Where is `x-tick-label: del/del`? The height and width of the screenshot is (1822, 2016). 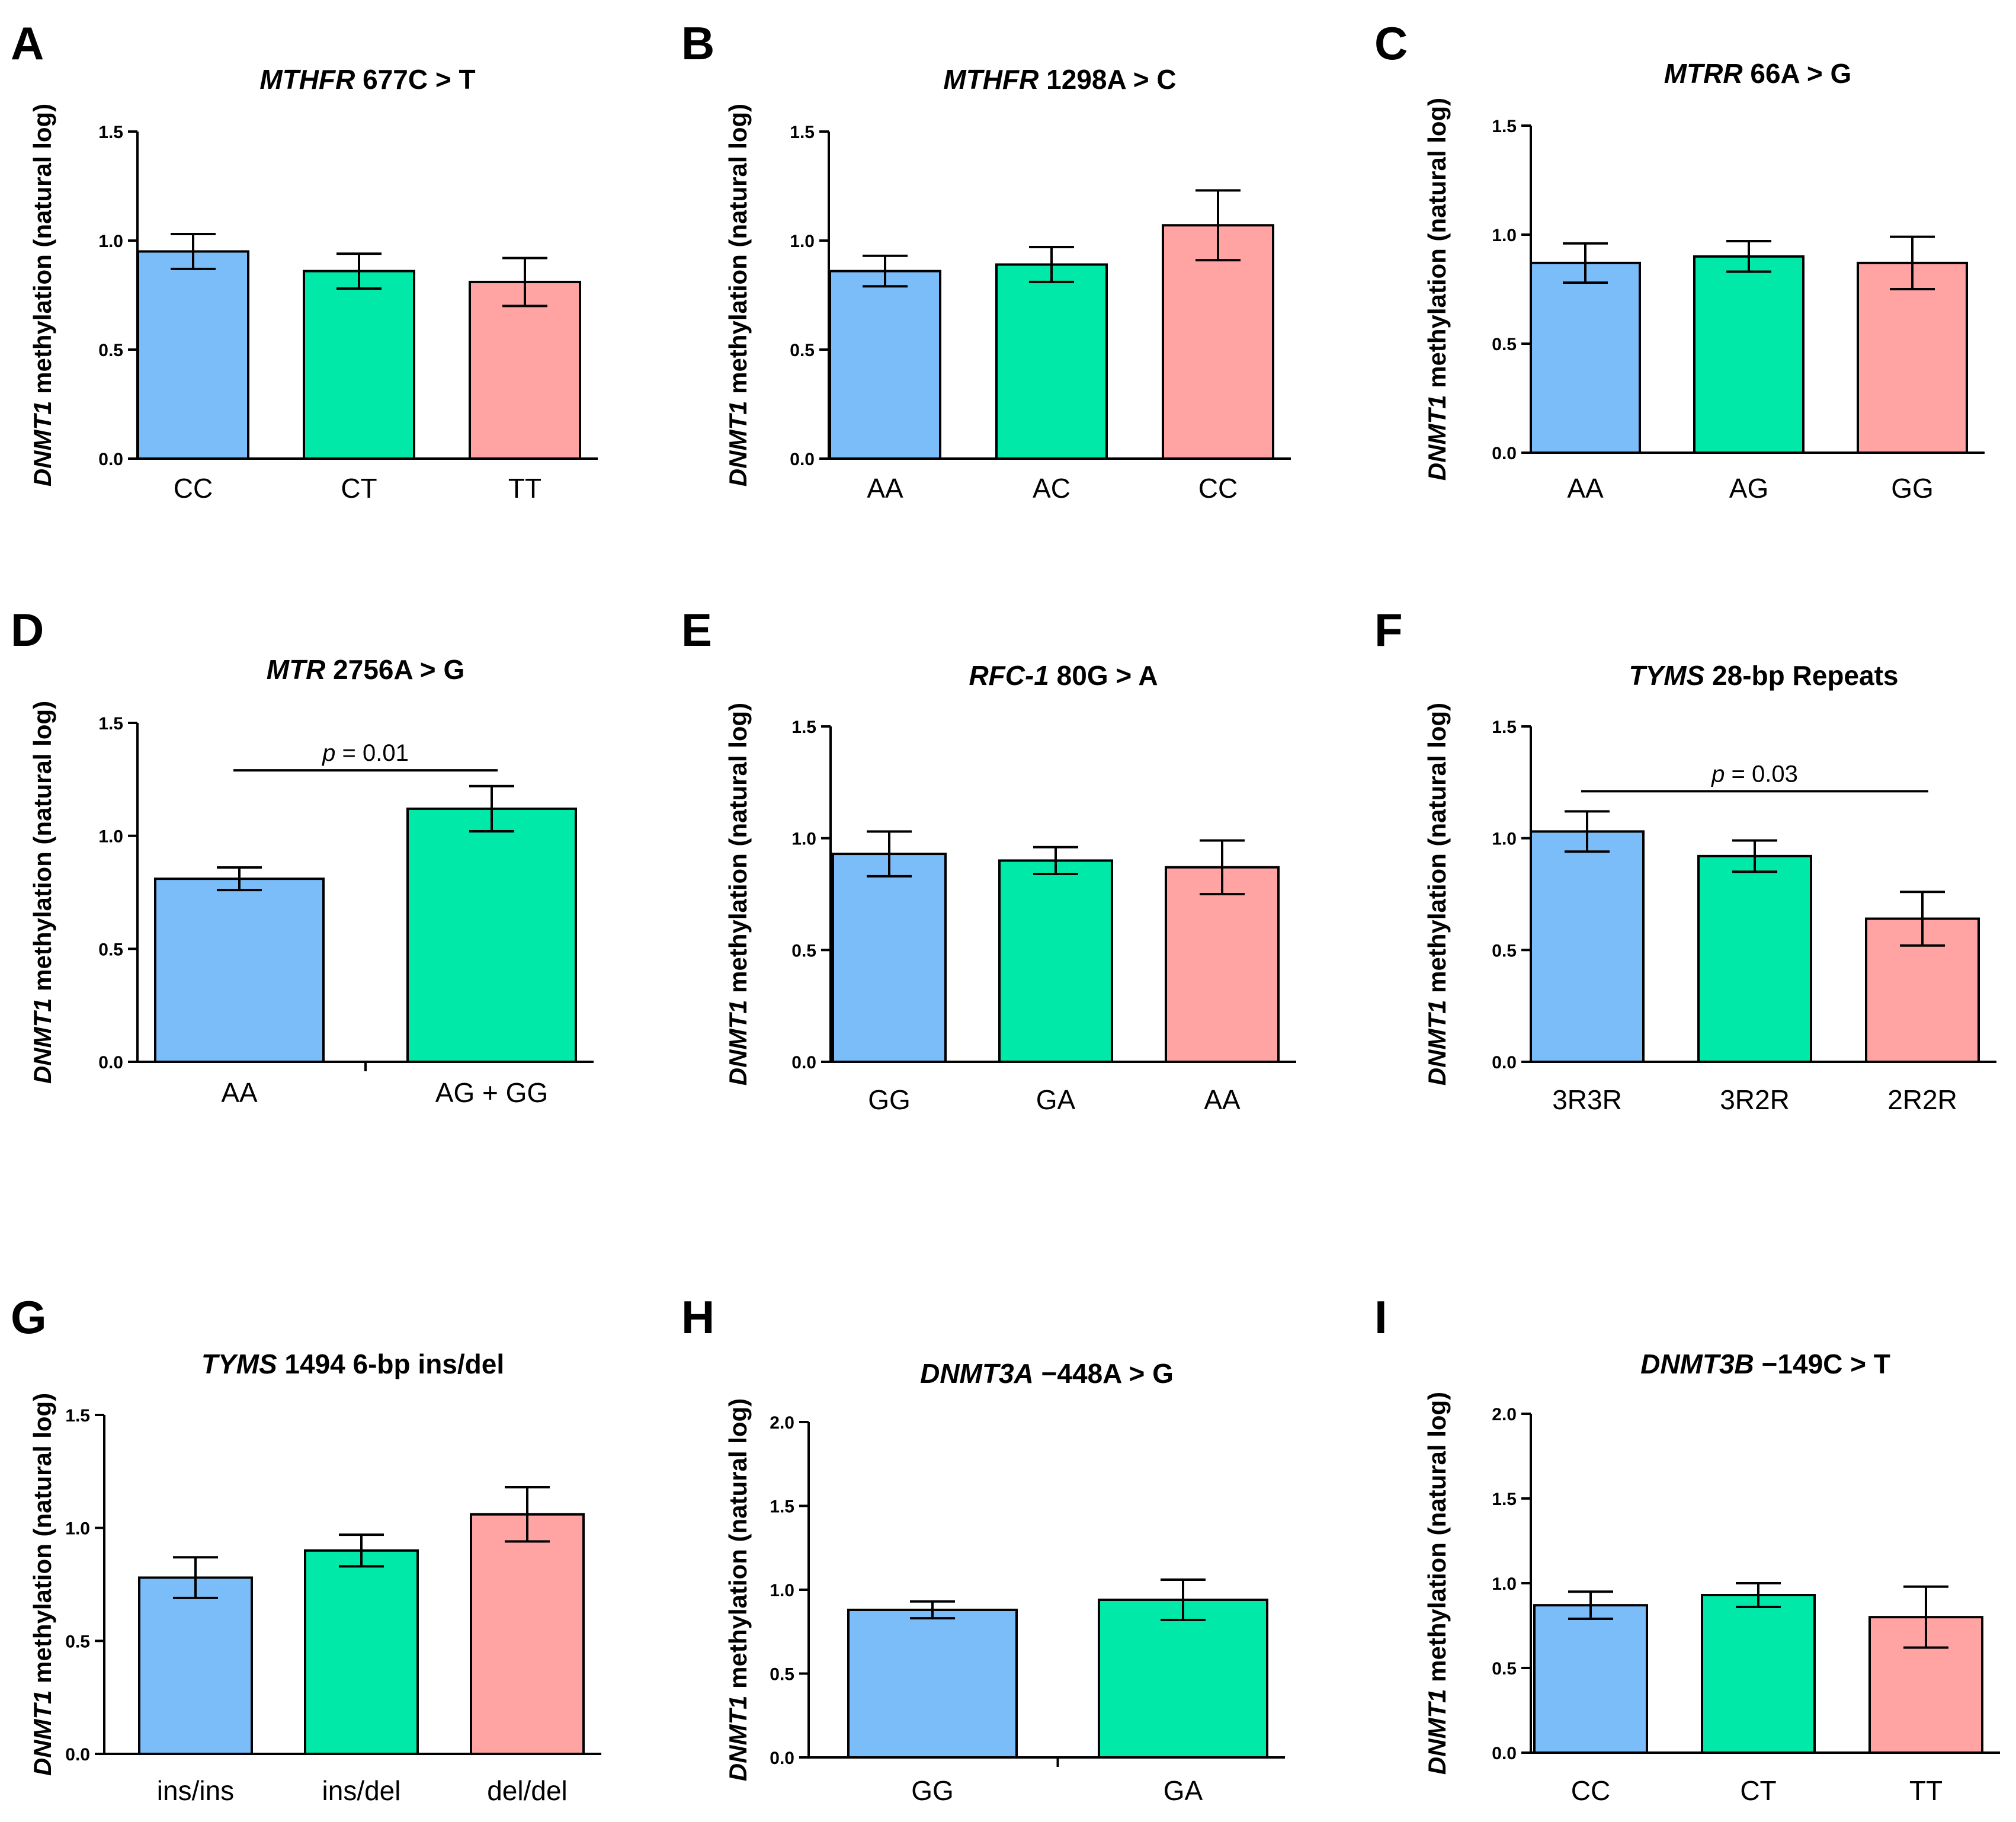
x-tick-label: del/del is located at coordinates (527, 1791).